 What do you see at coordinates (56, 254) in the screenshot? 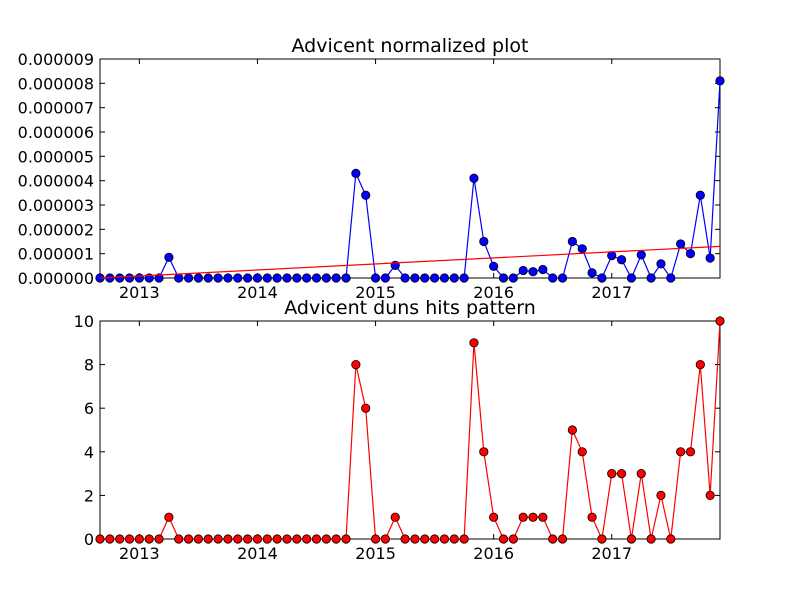
I see `y-tick-label: 0.000001` at bounding box center [56, 254].